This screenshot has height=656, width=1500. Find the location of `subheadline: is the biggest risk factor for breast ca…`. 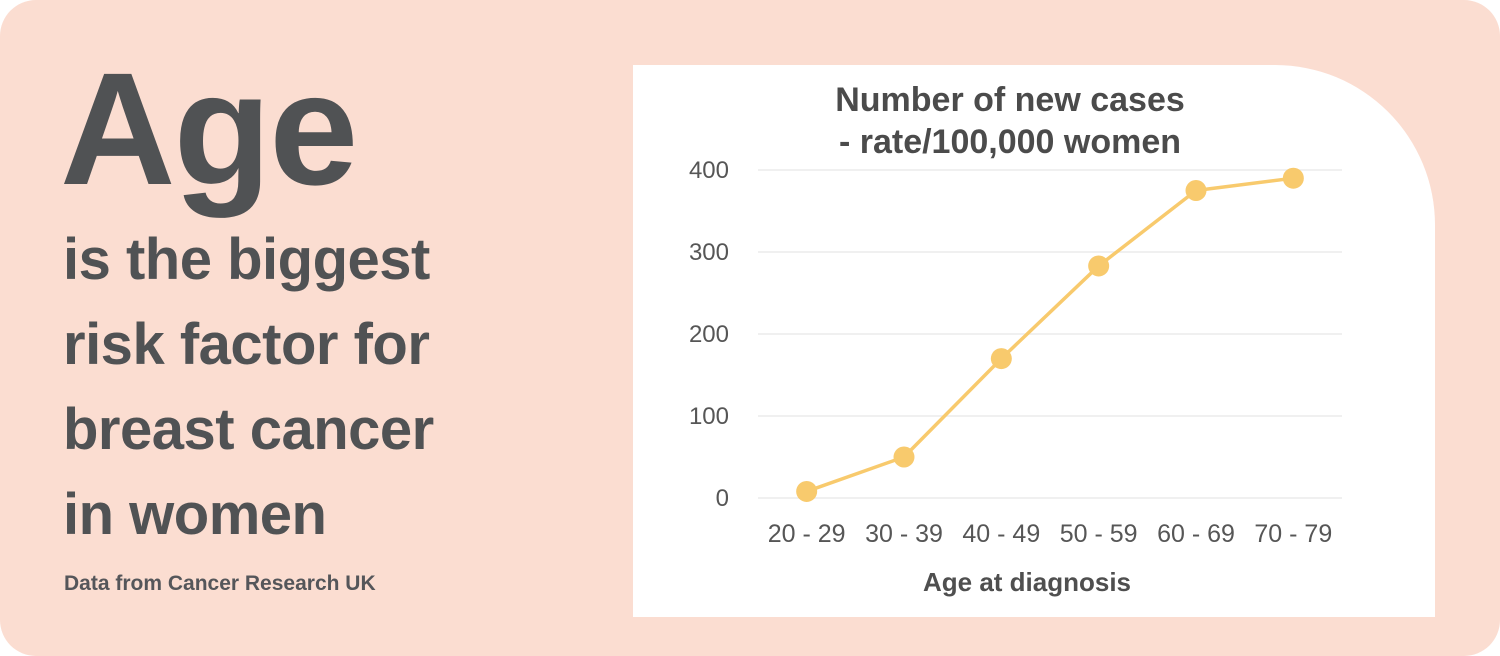

subheadline: is the biggest risk factor for breast ca… is located at coordinates (248, 387).